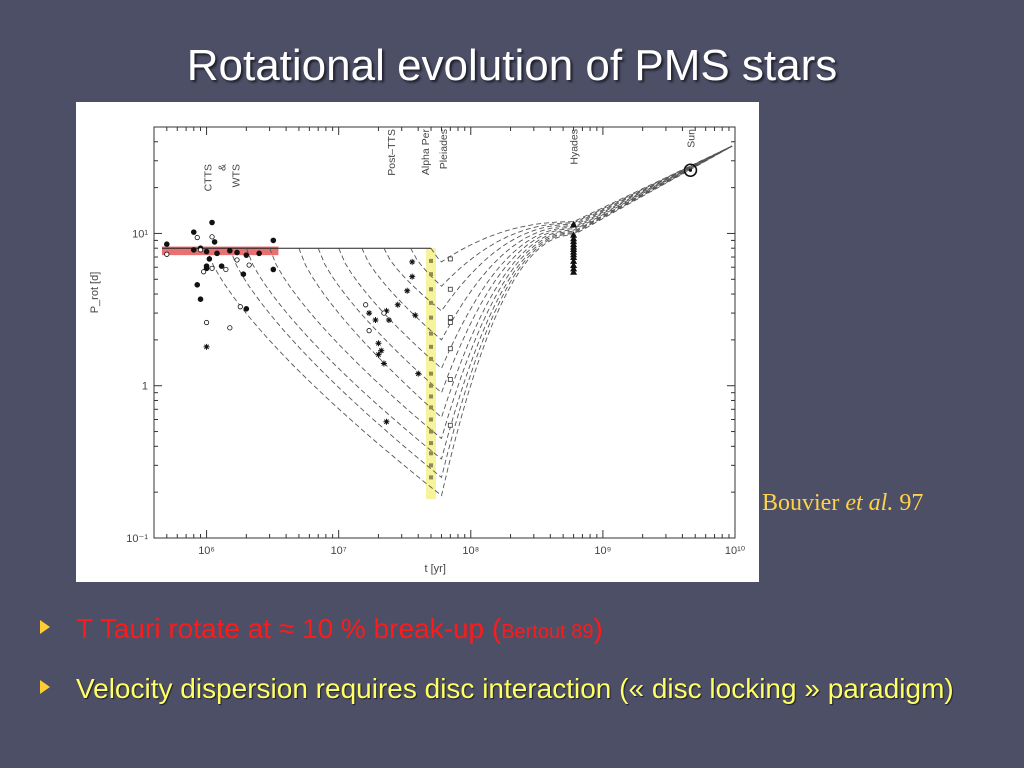 This screenshot has height=768, width=1024. Describe the element at coordinates (547, 632) in the screenshot. I see `bullet-1-ref: Bertout 89` at that location.